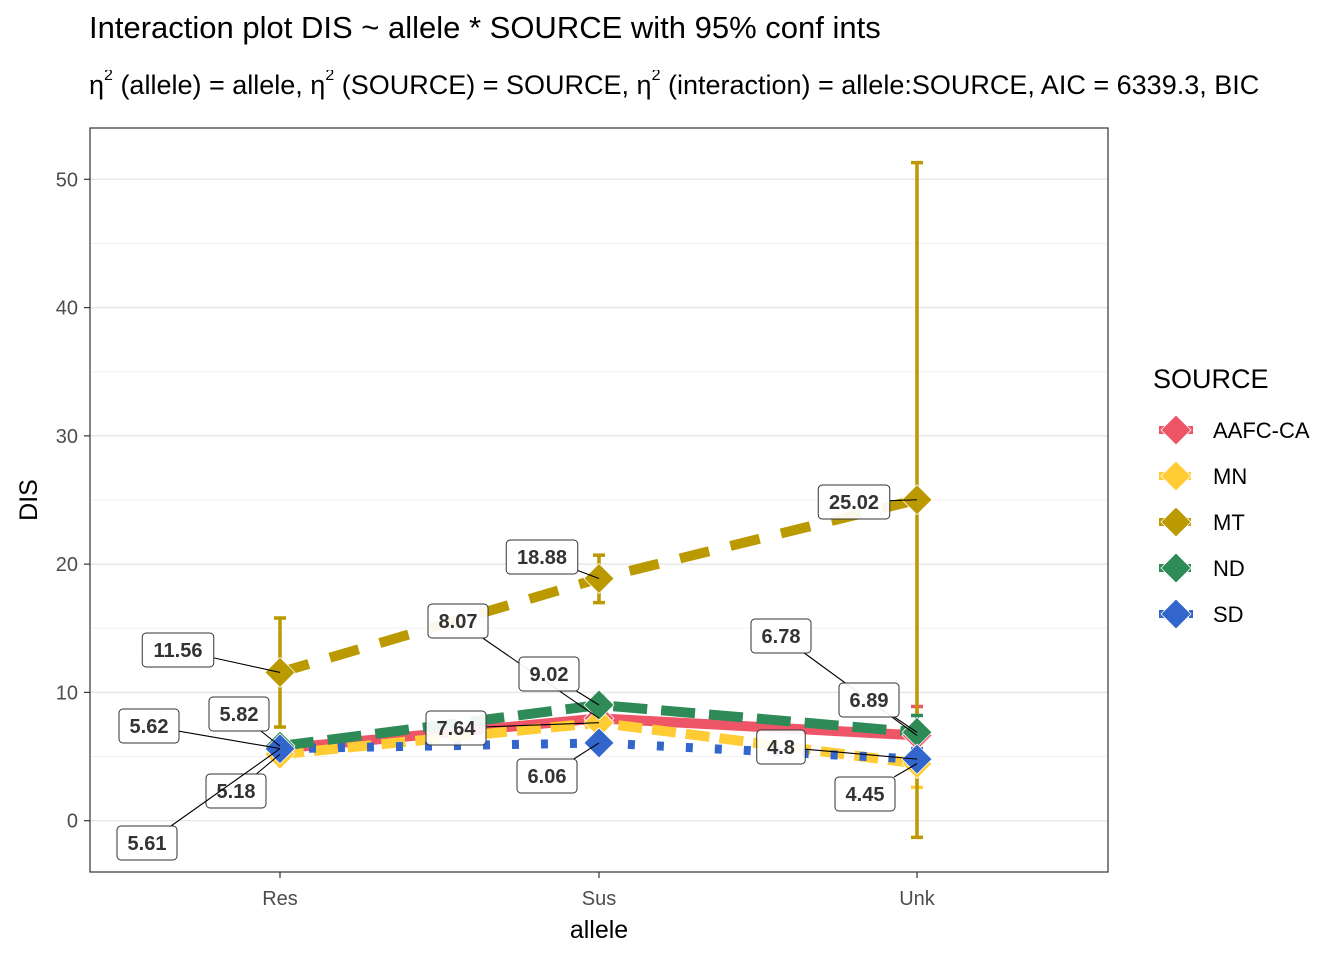 The height and width of the screenshot is (960, 1344). Describe the element at coordinates (67, 693) in the screenshot. I see `y-tick-label: 10` at that location.